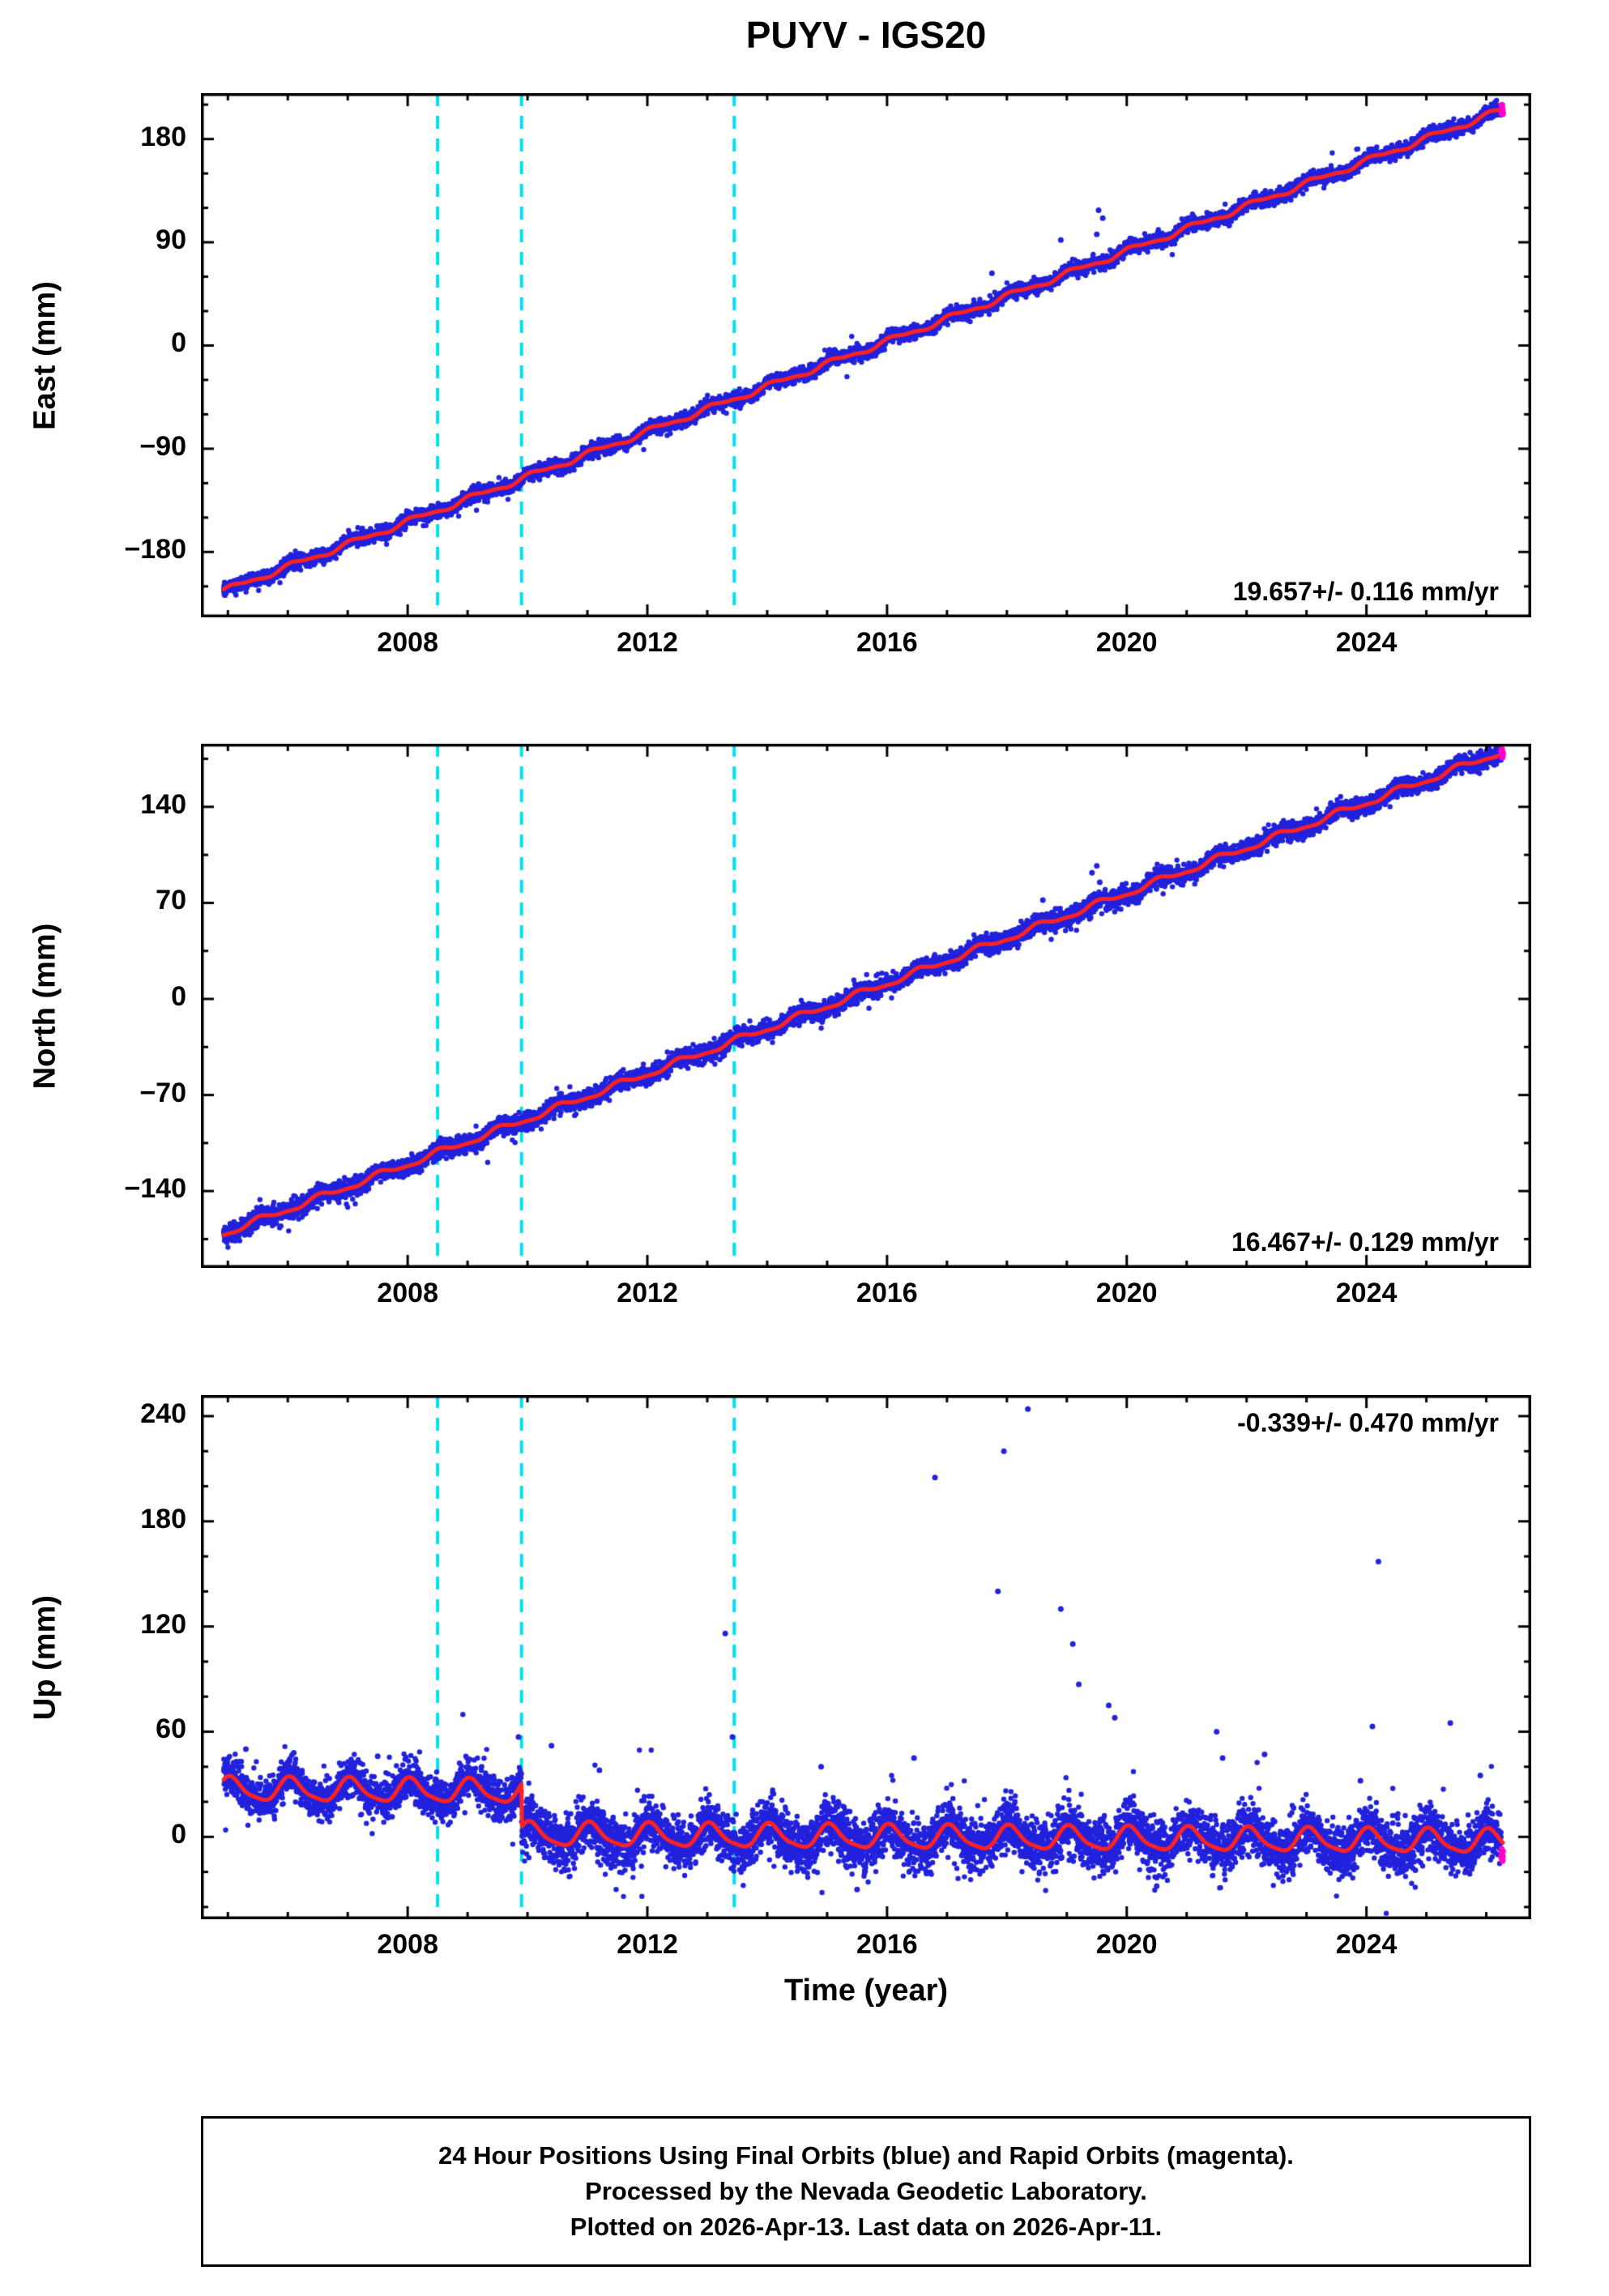 The image size is (1609, 2296). I want to click on y-tick-label: 90, so click(171, 240).